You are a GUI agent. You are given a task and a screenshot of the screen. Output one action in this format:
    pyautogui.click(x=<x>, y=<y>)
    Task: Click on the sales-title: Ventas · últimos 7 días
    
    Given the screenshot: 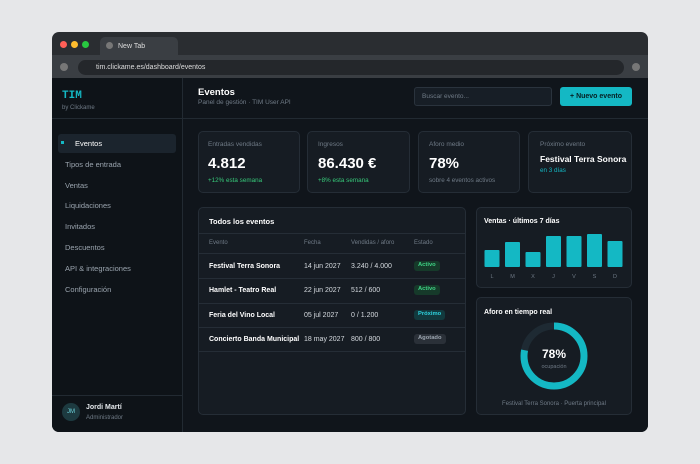 What is the action you would take?
    pyautogui.click(x=522, y=221)
    